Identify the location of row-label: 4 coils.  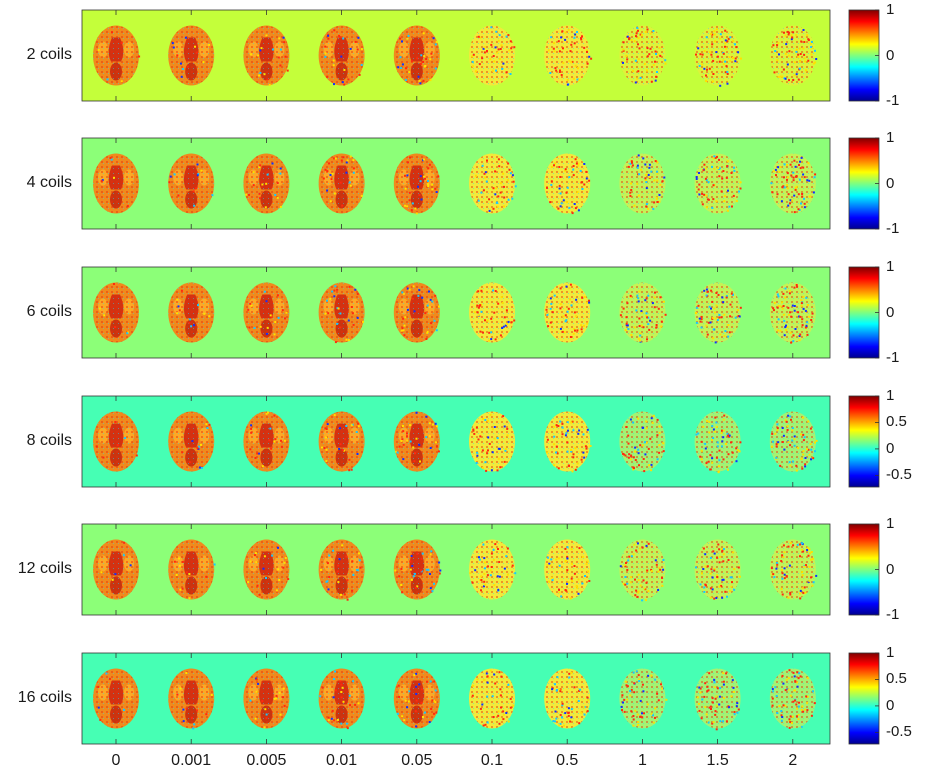
(49, 182).